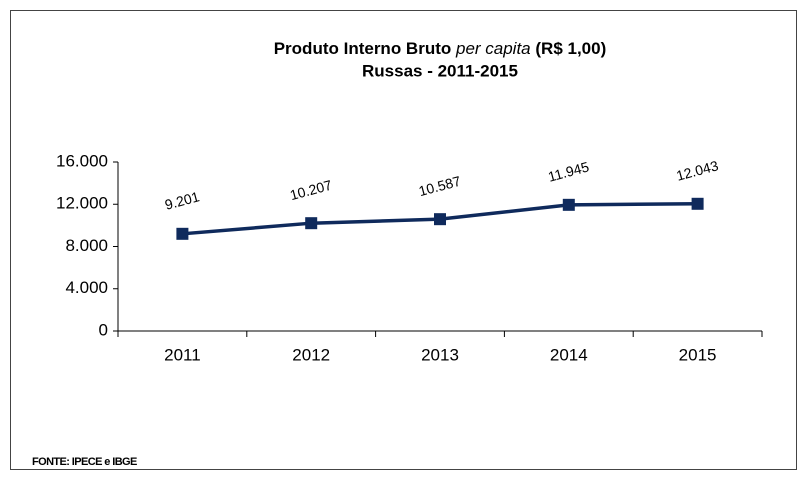  I want to click on y-tick-label: 12.000, so click(82, 203).